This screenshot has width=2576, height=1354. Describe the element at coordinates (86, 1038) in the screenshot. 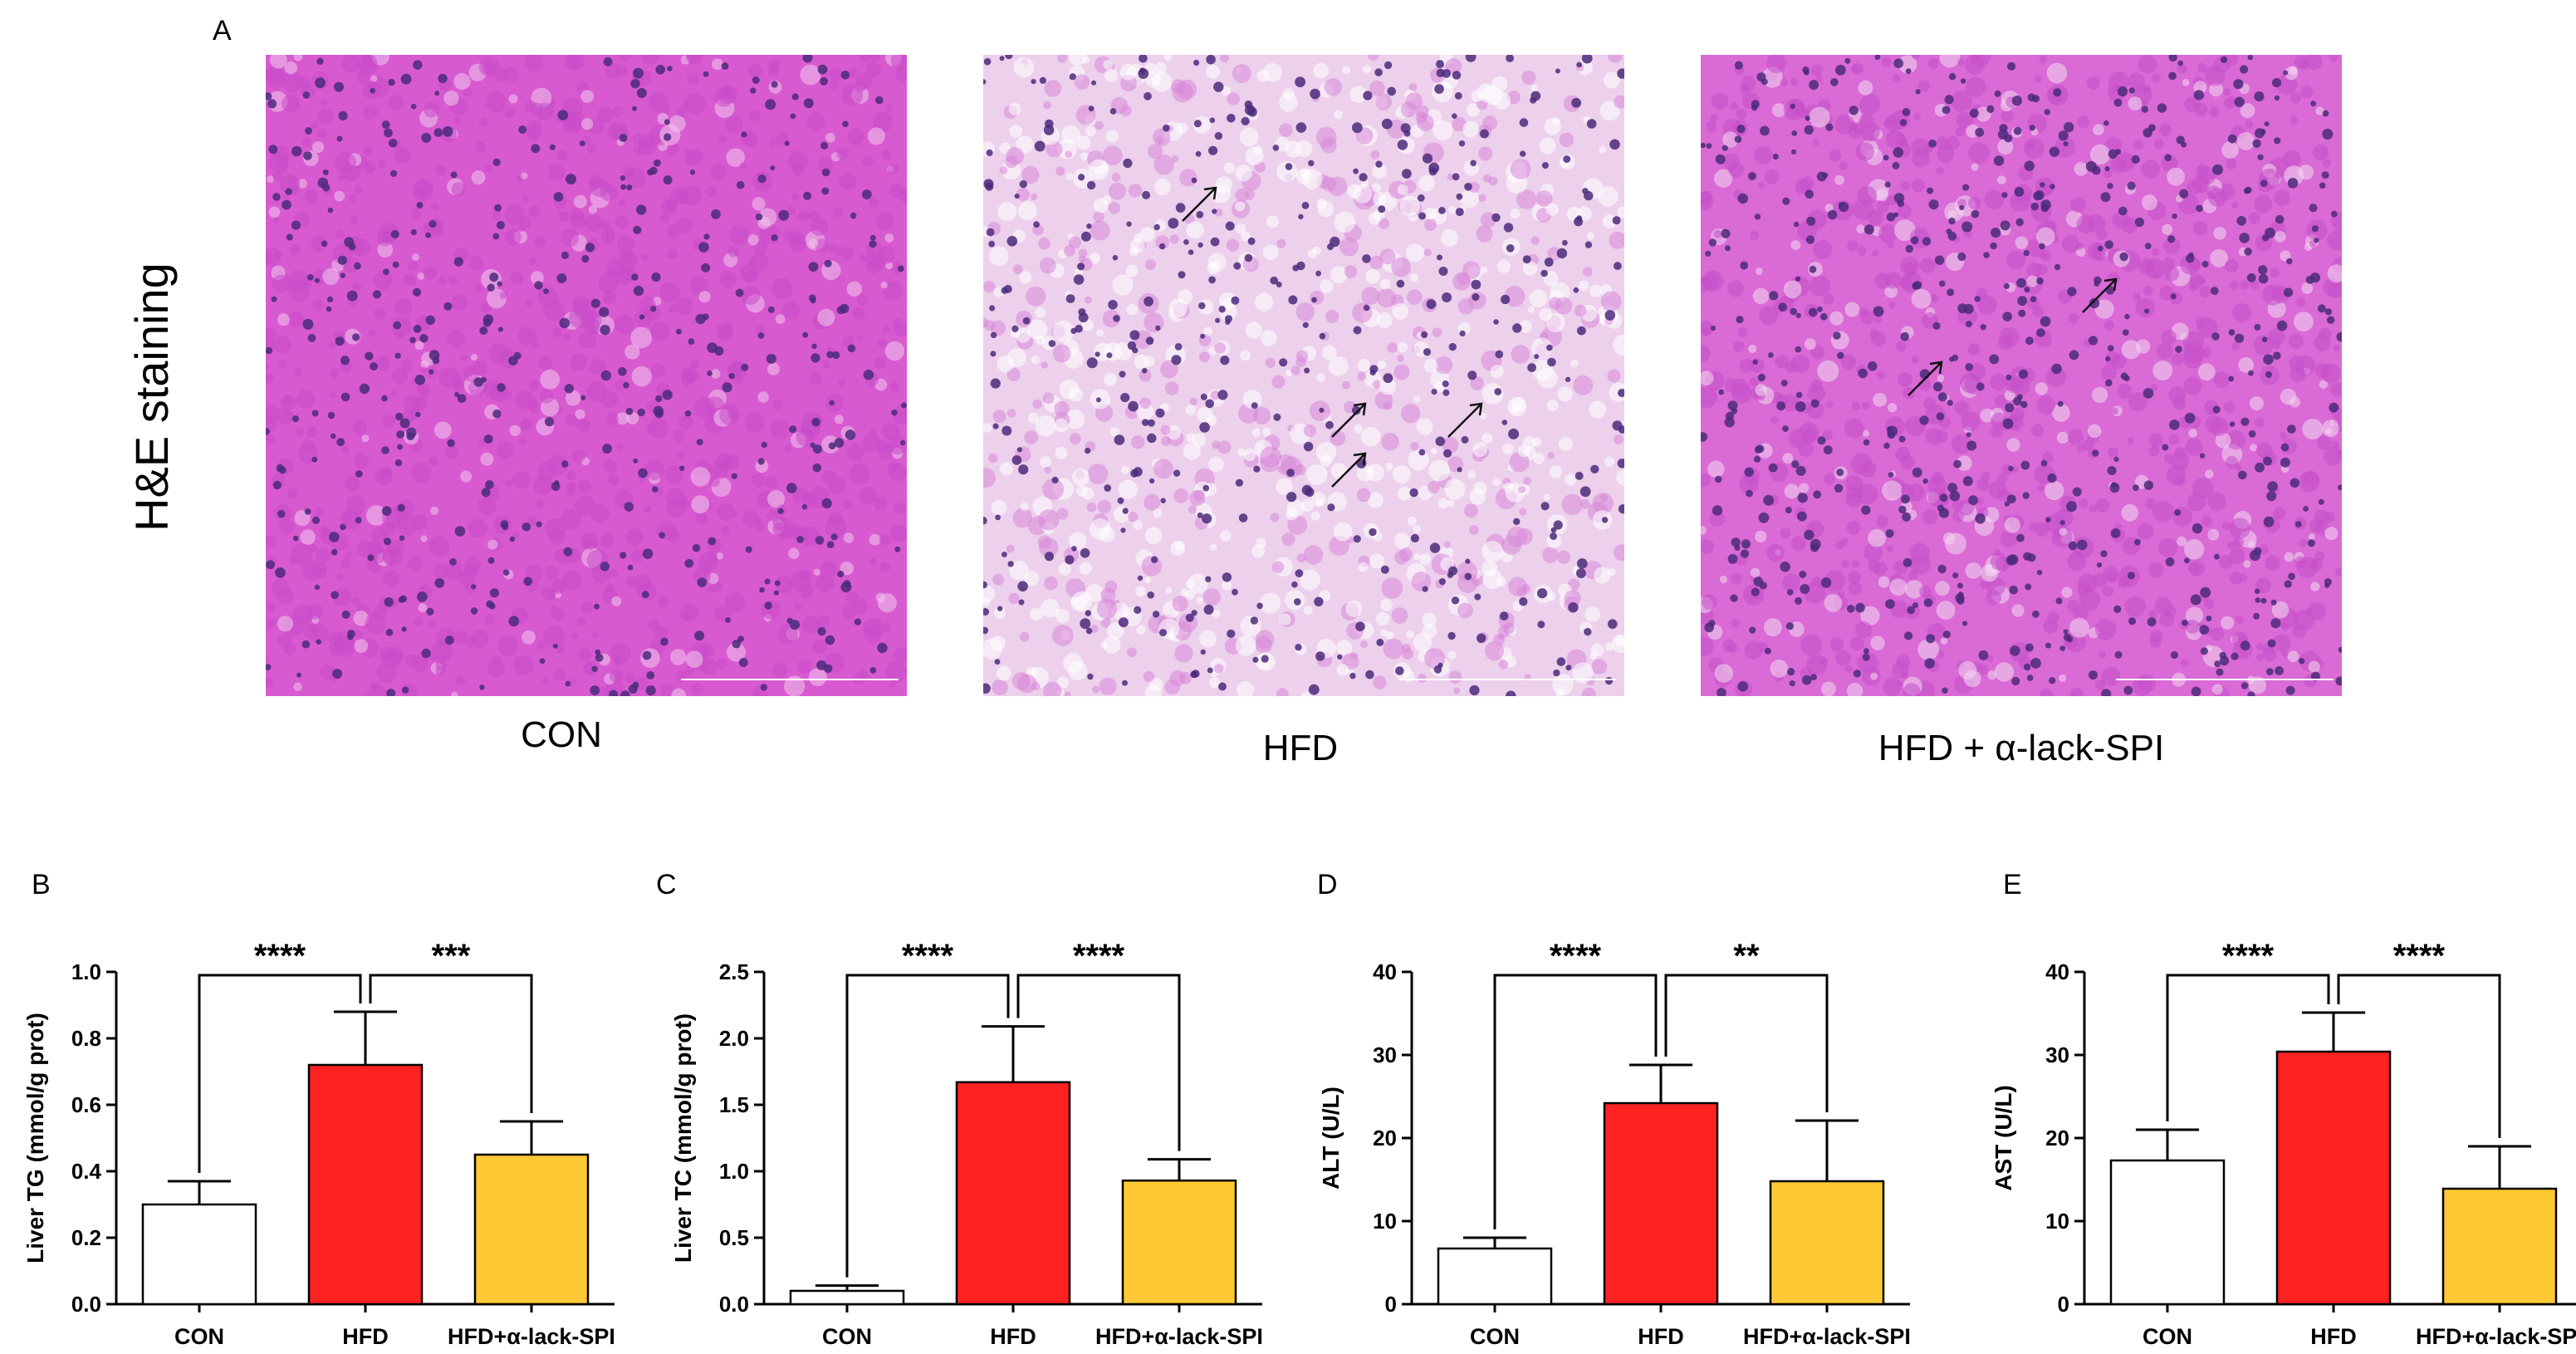

I see `y-tick-label: 0.8` at that location.